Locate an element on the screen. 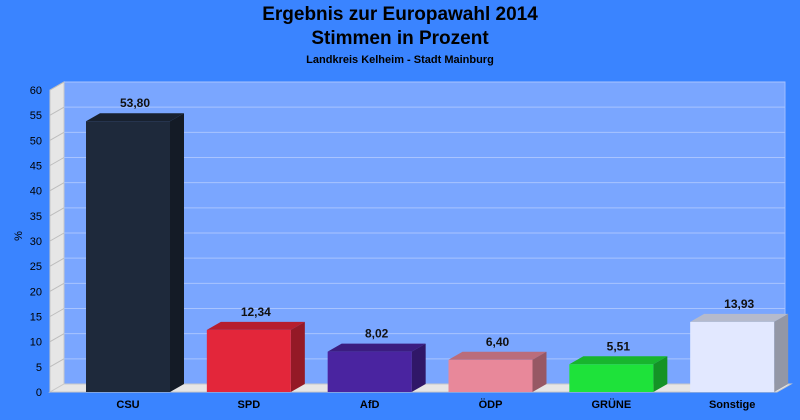 The image size is (800, 420). chart-title-line2: Stimmen in Prozent is located at coordinates (400, 38).